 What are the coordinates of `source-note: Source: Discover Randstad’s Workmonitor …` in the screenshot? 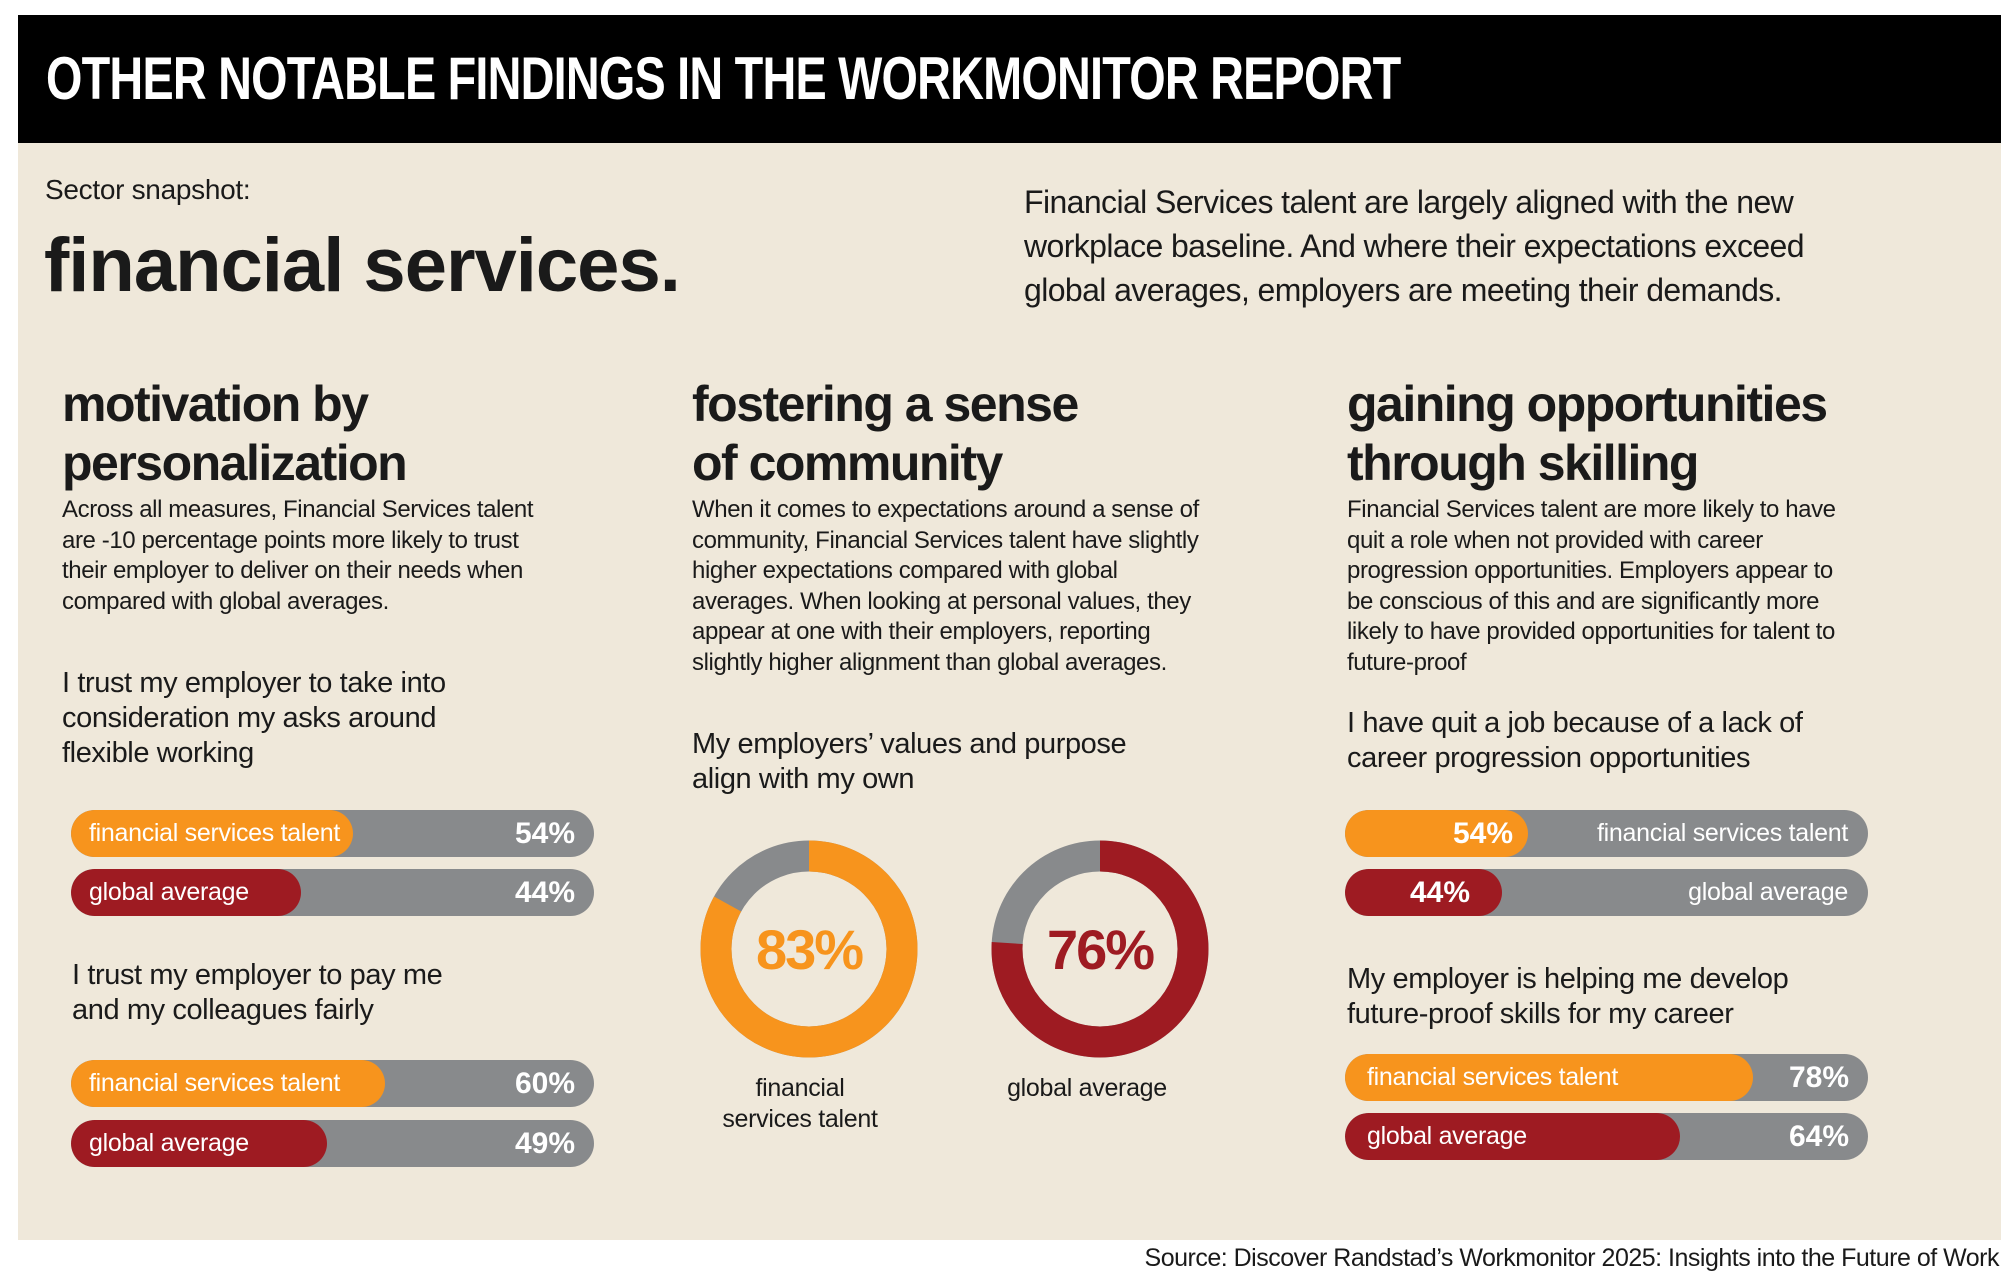 It's located at (1572, 1258).